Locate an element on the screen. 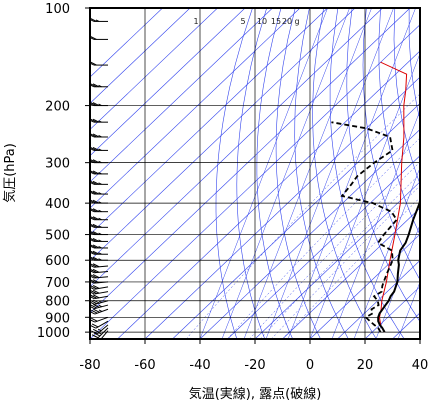  mixing-ratio-line is located at coordinates (345, 262).